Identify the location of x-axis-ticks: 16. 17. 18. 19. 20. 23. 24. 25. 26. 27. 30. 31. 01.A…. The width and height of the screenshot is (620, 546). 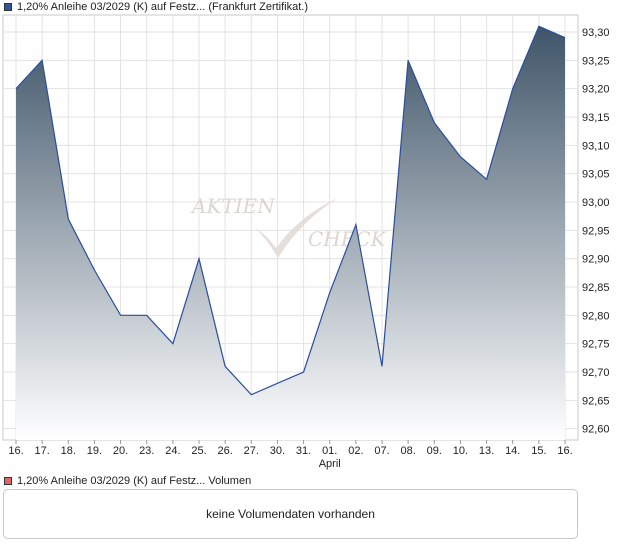
(290, 455).